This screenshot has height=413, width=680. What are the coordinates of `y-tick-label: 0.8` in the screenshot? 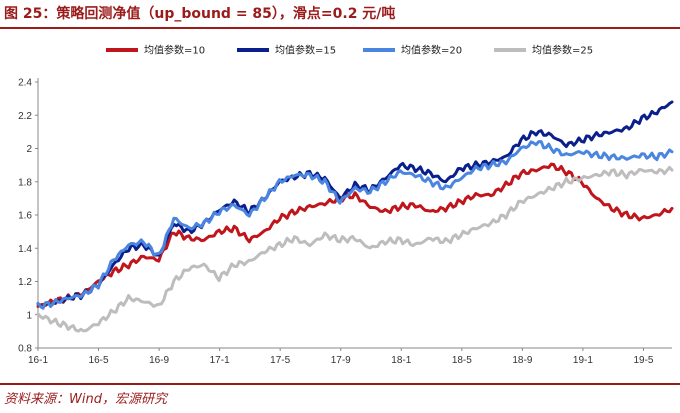 It's located at (25, 349).